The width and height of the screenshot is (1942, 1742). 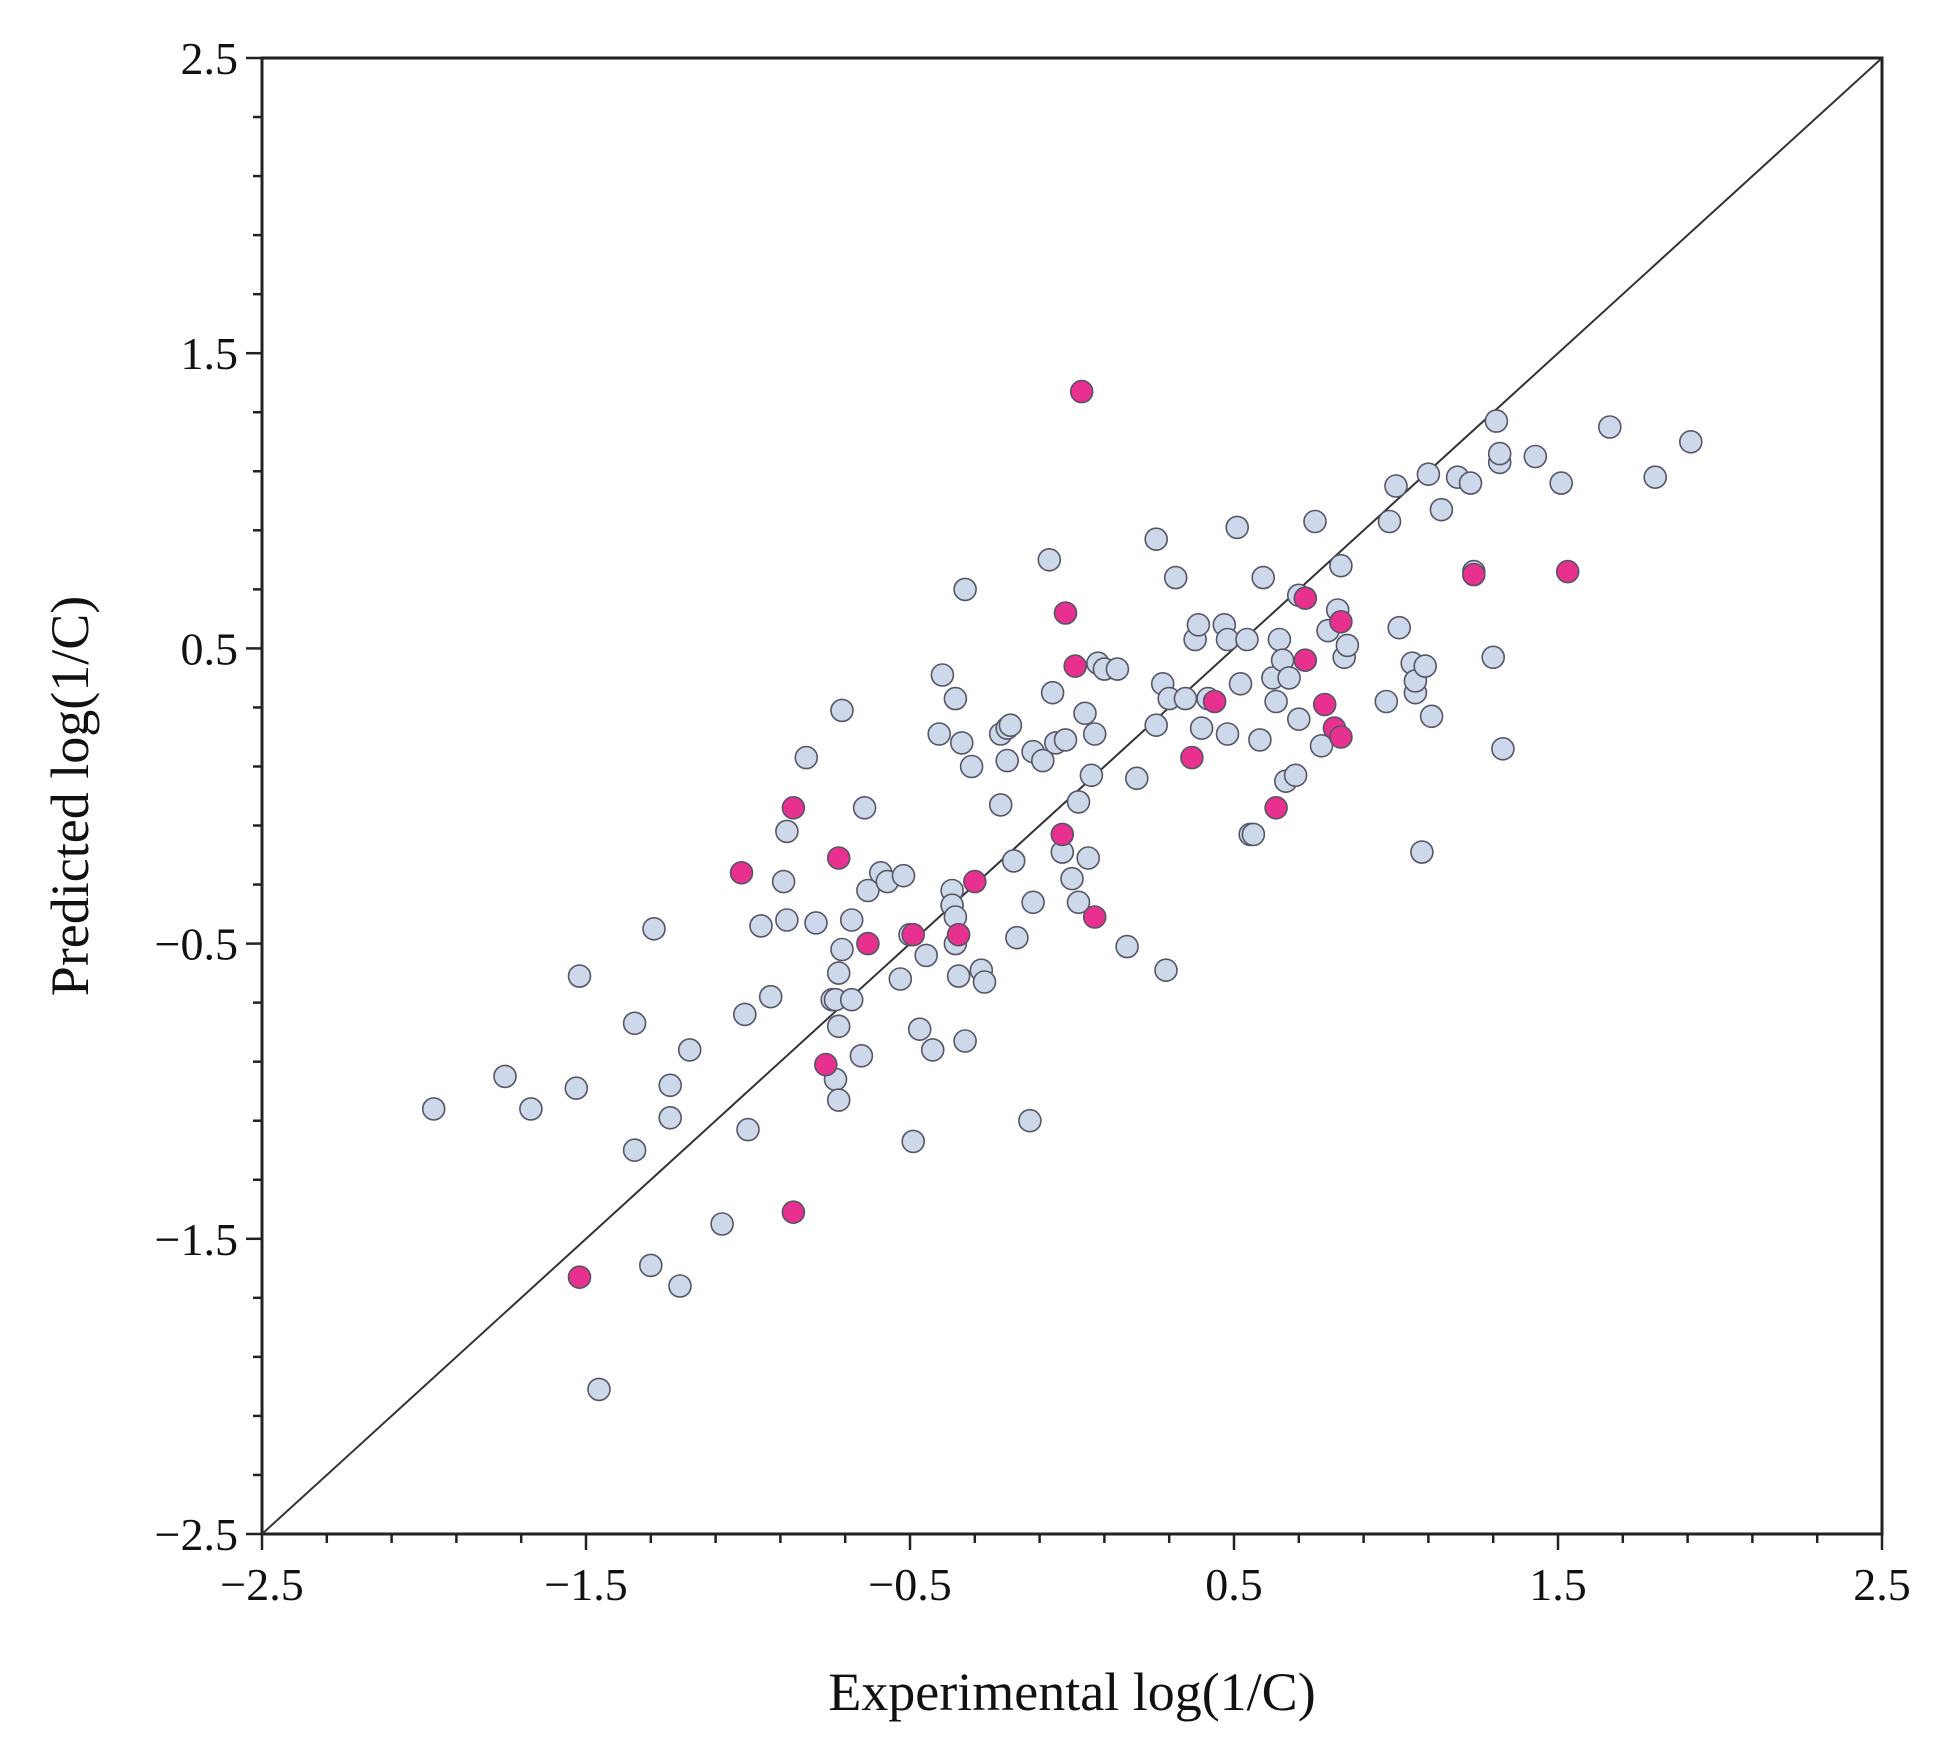 I want to click on x-tick-label: −0.5, so click(x=909, y=1584).